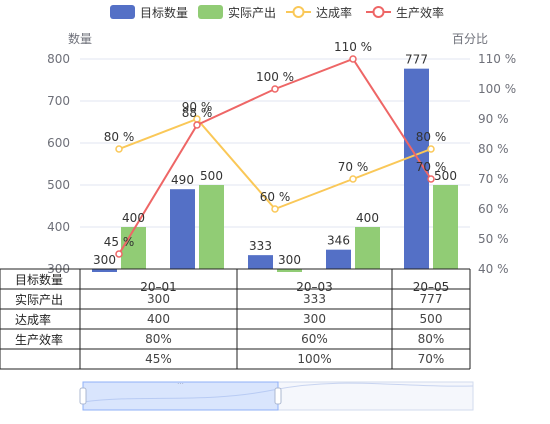 The width and height of the screenshot is (550, 424). What do you see at coordinates (314, 299) in the screenshot?
I see `table-cell-0-1: 333` at bounding box center [314, 299].